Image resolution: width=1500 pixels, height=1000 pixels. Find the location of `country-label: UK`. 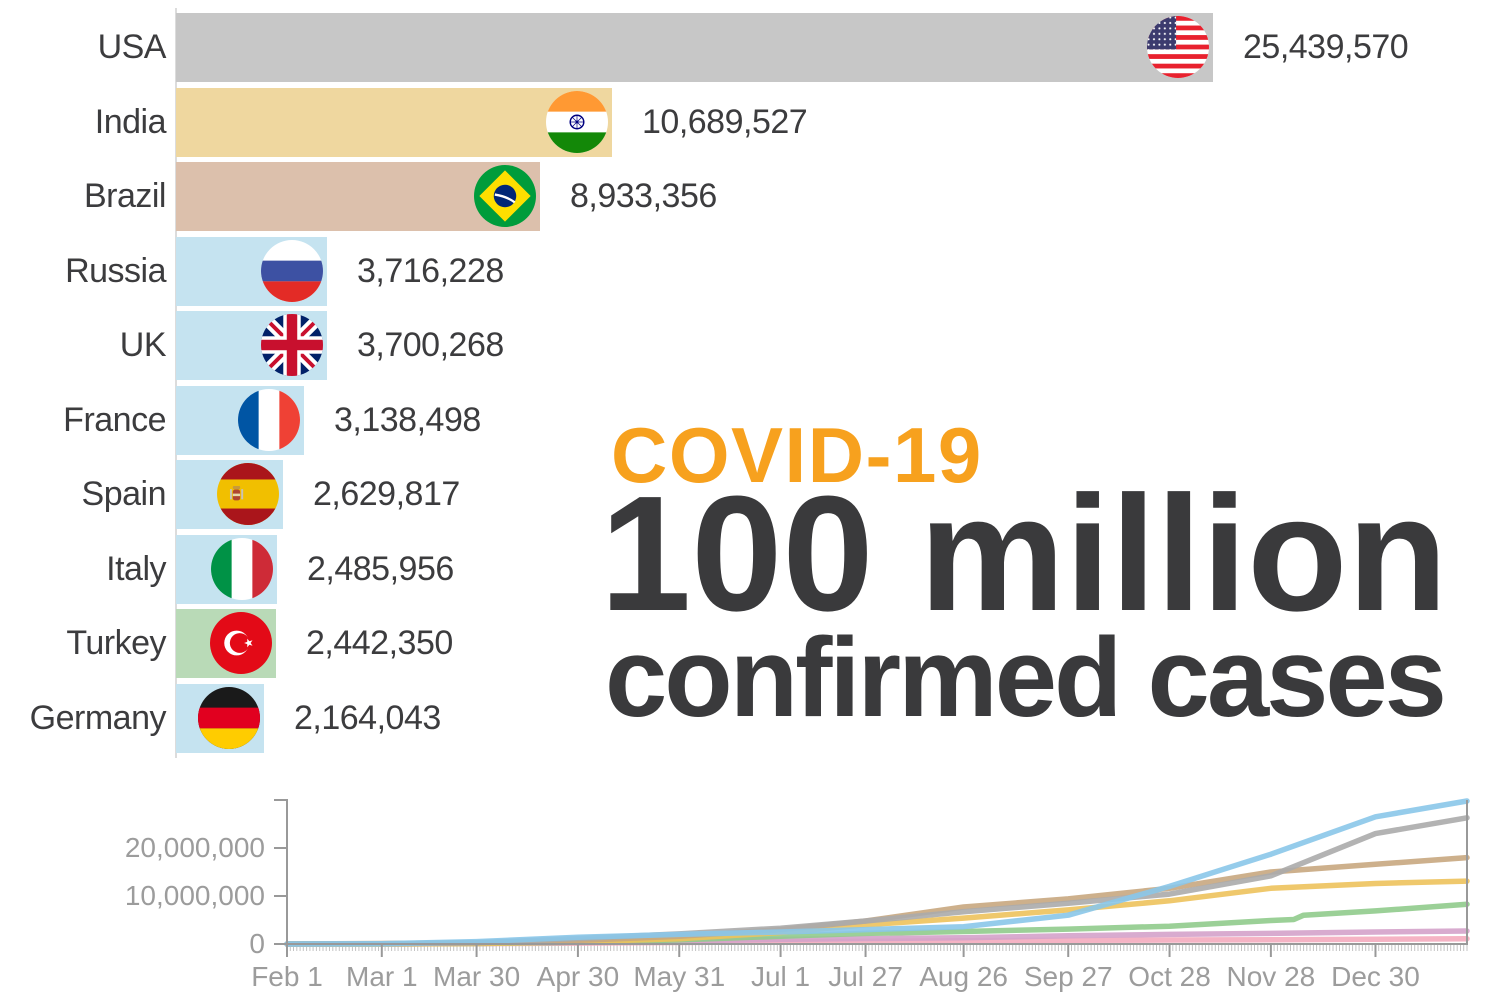

country-label: UK is located at coordinates (143, 345).